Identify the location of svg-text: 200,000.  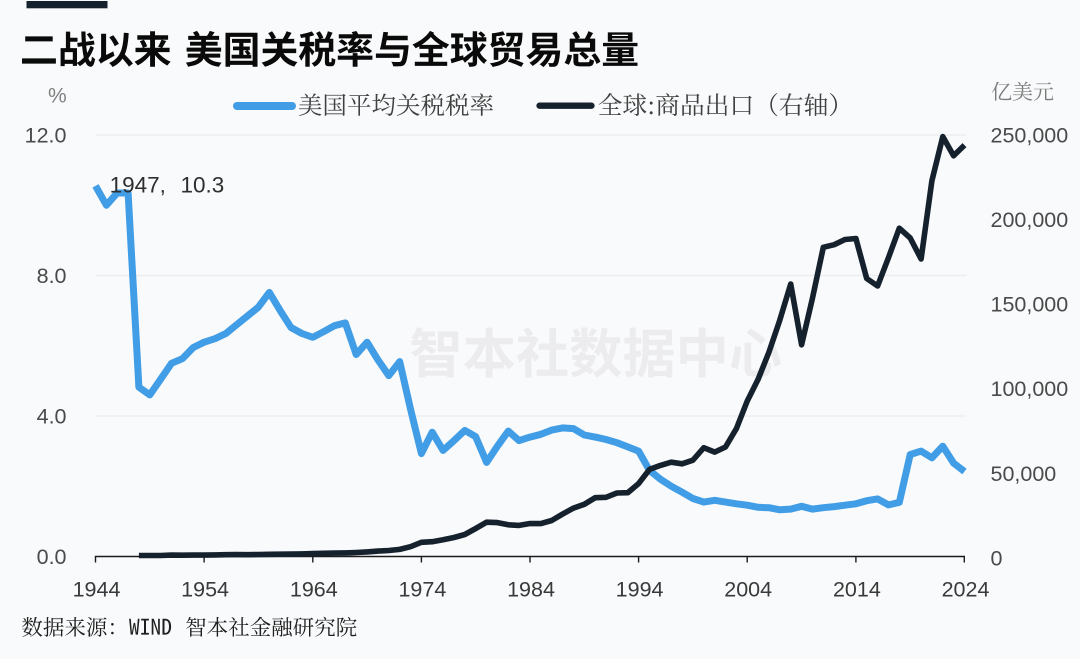
(1030, 220).